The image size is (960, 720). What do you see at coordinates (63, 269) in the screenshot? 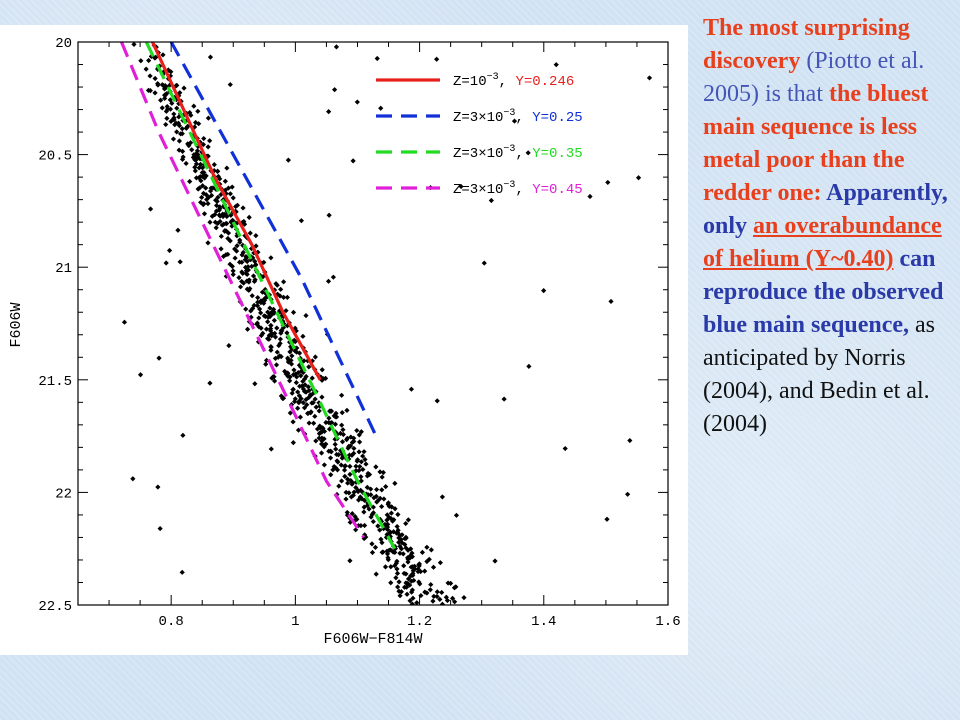
I see `y-tick-label: 21` at bounding box center [63, 269].